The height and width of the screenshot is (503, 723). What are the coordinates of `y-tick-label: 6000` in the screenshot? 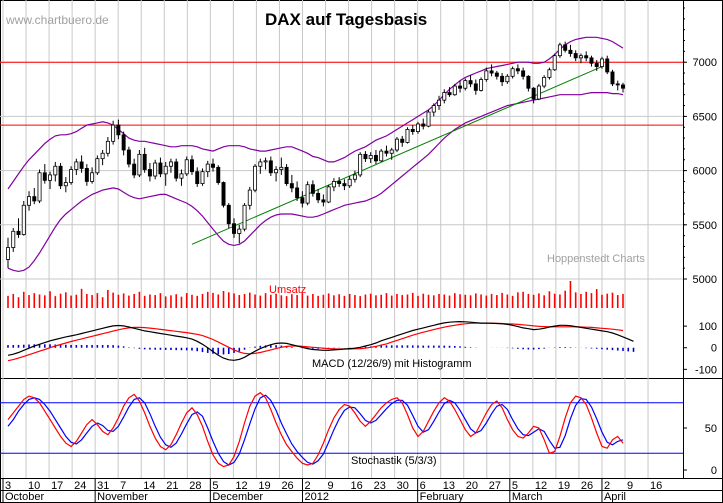 It's located at (705, 172).